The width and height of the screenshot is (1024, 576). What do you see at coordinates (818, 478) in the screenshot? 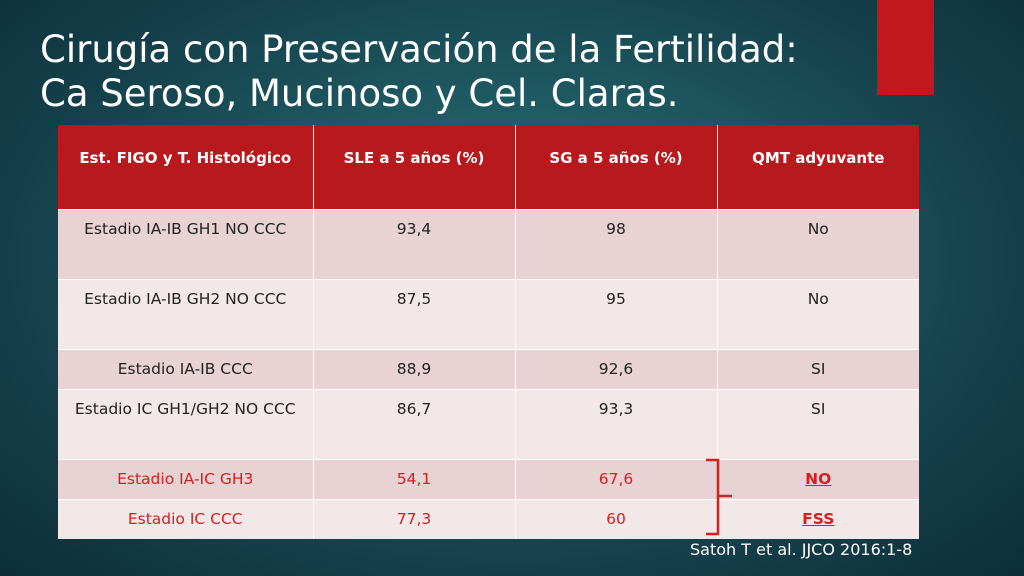
I see `table-cell: NO` at bounding box center [818, 478].